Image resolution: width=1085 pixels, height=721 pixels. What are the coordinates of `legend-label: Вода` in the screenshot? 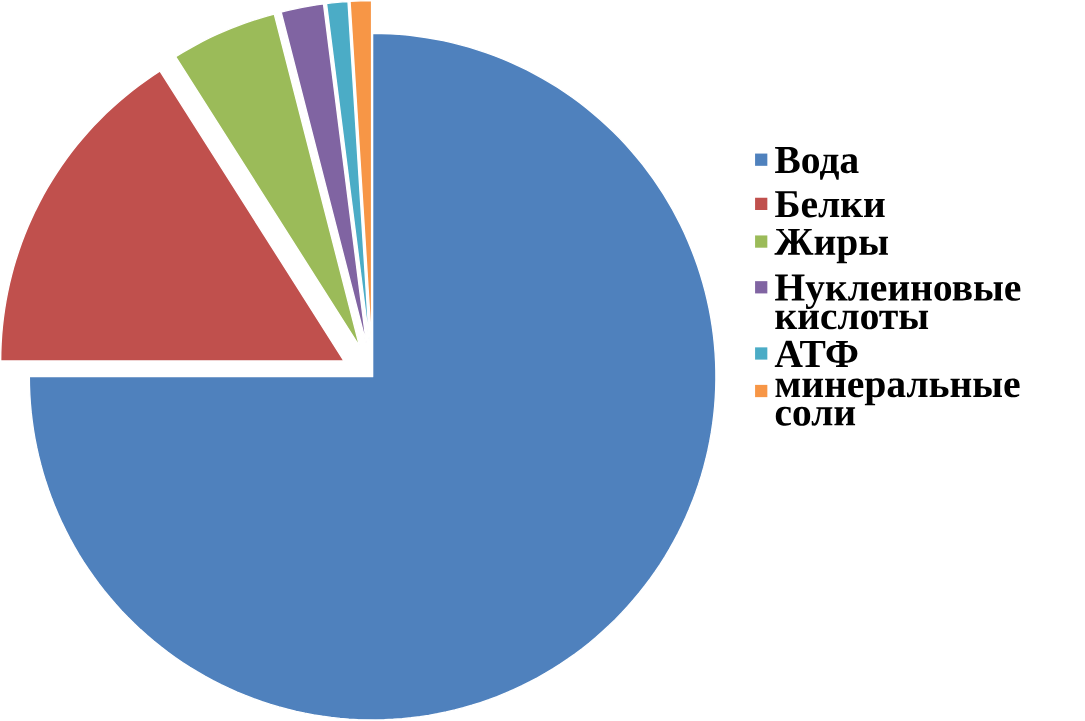 It's located at (817, 163).